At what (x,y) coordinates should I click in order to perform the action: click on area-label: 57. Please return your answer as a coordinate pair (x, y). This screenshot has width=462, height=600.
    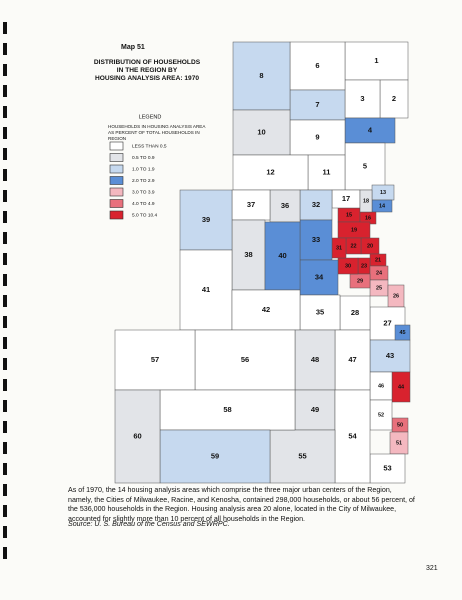
    Looking at the image, I should click on (155, 359).